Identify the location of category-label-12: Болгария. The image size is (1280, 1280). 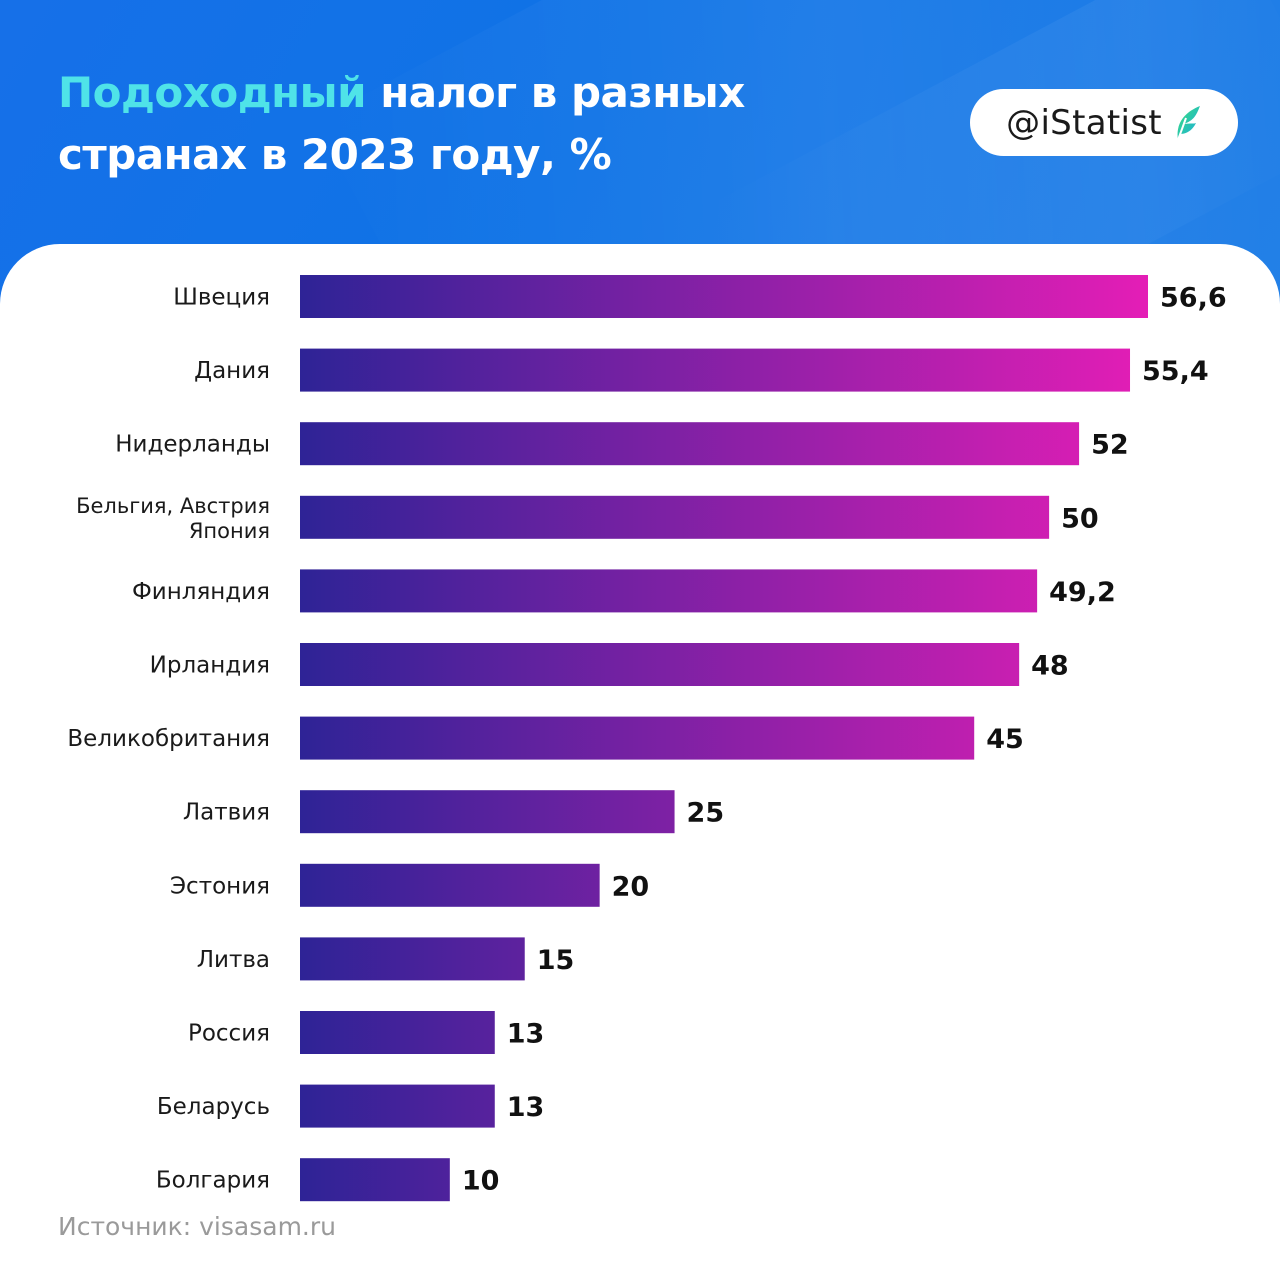
(213, 1181).